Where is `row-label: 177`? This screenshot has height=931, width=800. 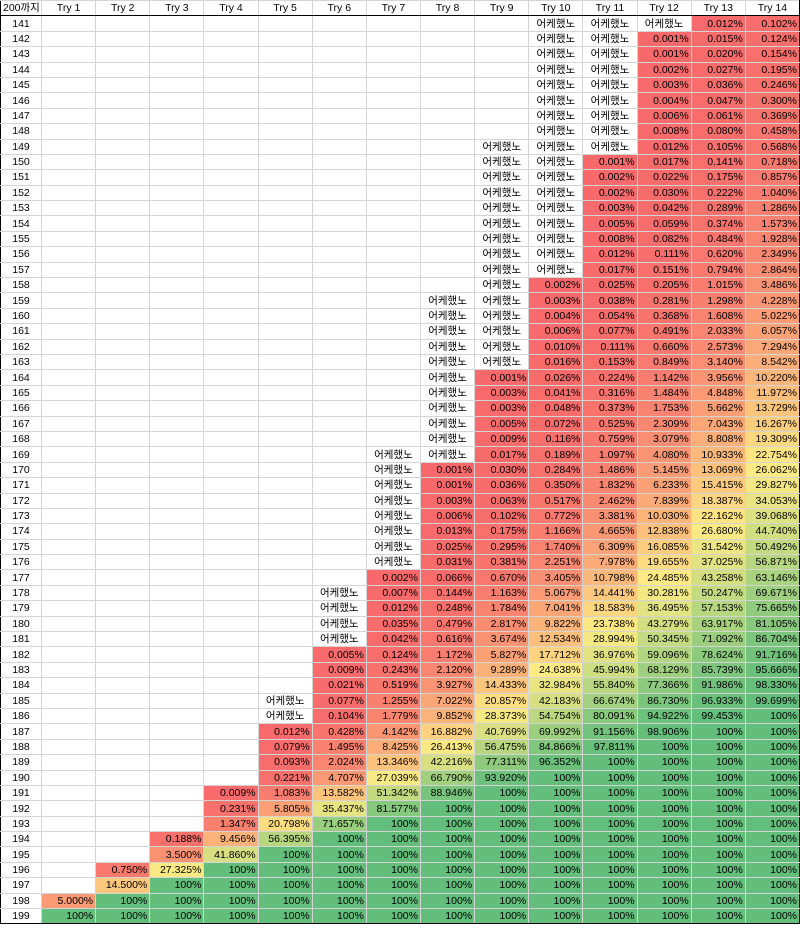 row-label: 177 is located at coordinates (21, 577).